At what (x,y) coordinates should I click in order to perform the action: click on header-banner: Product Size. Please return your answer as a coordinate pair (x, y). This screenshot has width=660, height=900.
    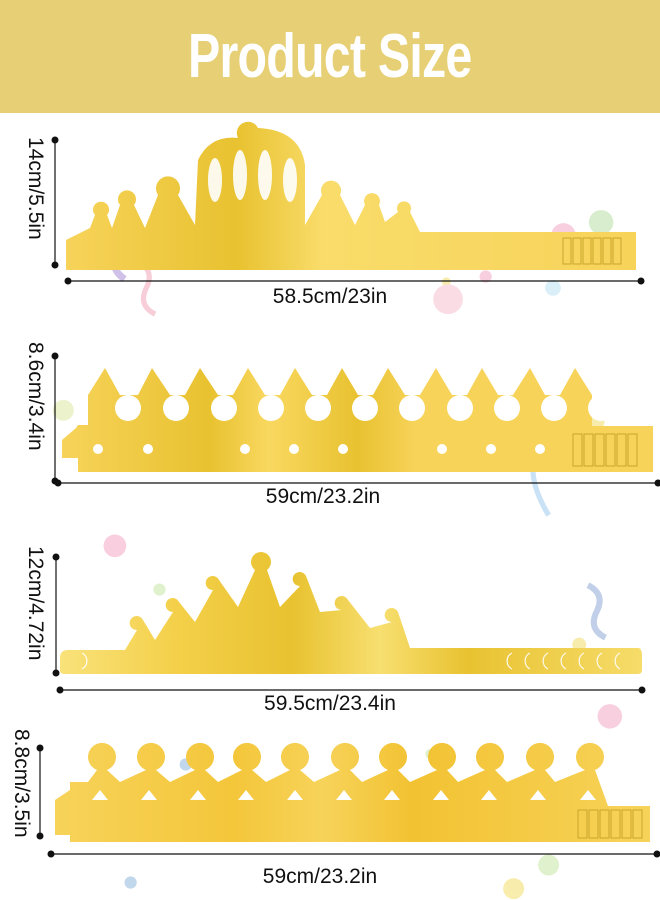
    Looking at the image, I should click on (330, 56).